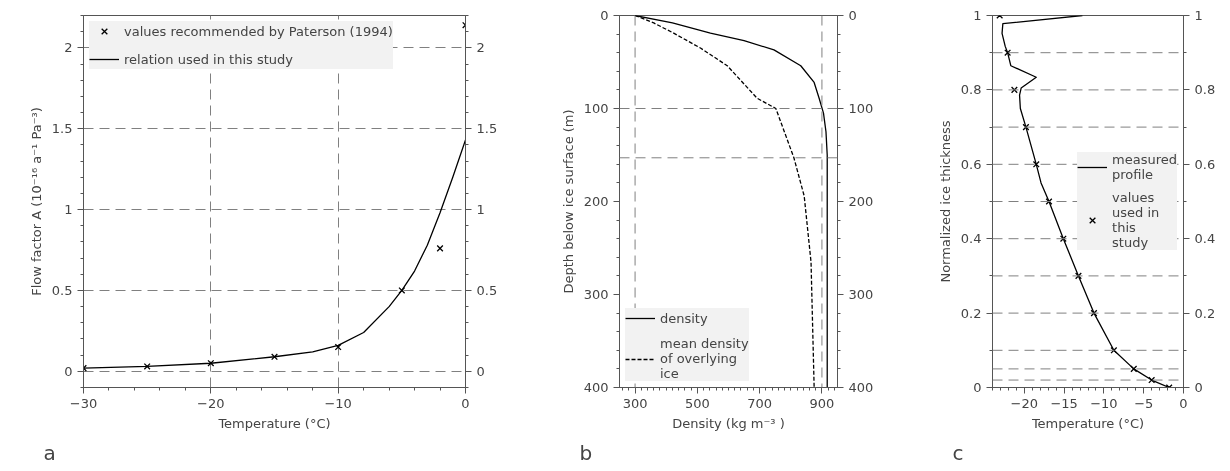 The height and width of the screenshot is (471, 1230). What do you see at coordinates (822, 403) in the screenshot?
I see `x-tick-label: 900` at bounding box center [822, 403].